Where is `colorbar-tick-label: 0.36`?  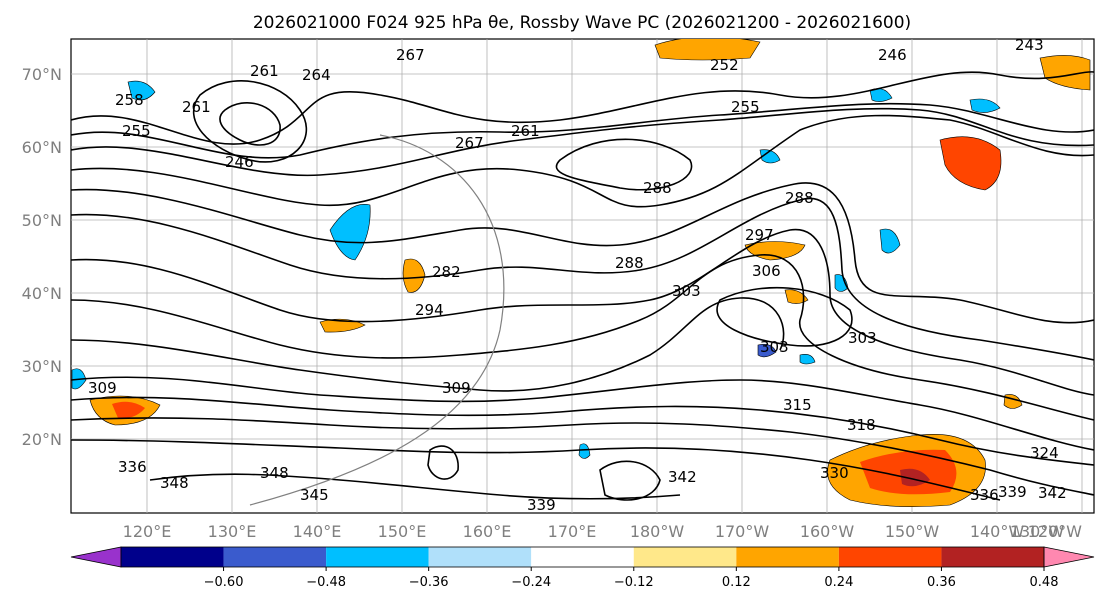
colorbar-tick-label: 0.36 is located at coordinates (941, 582).